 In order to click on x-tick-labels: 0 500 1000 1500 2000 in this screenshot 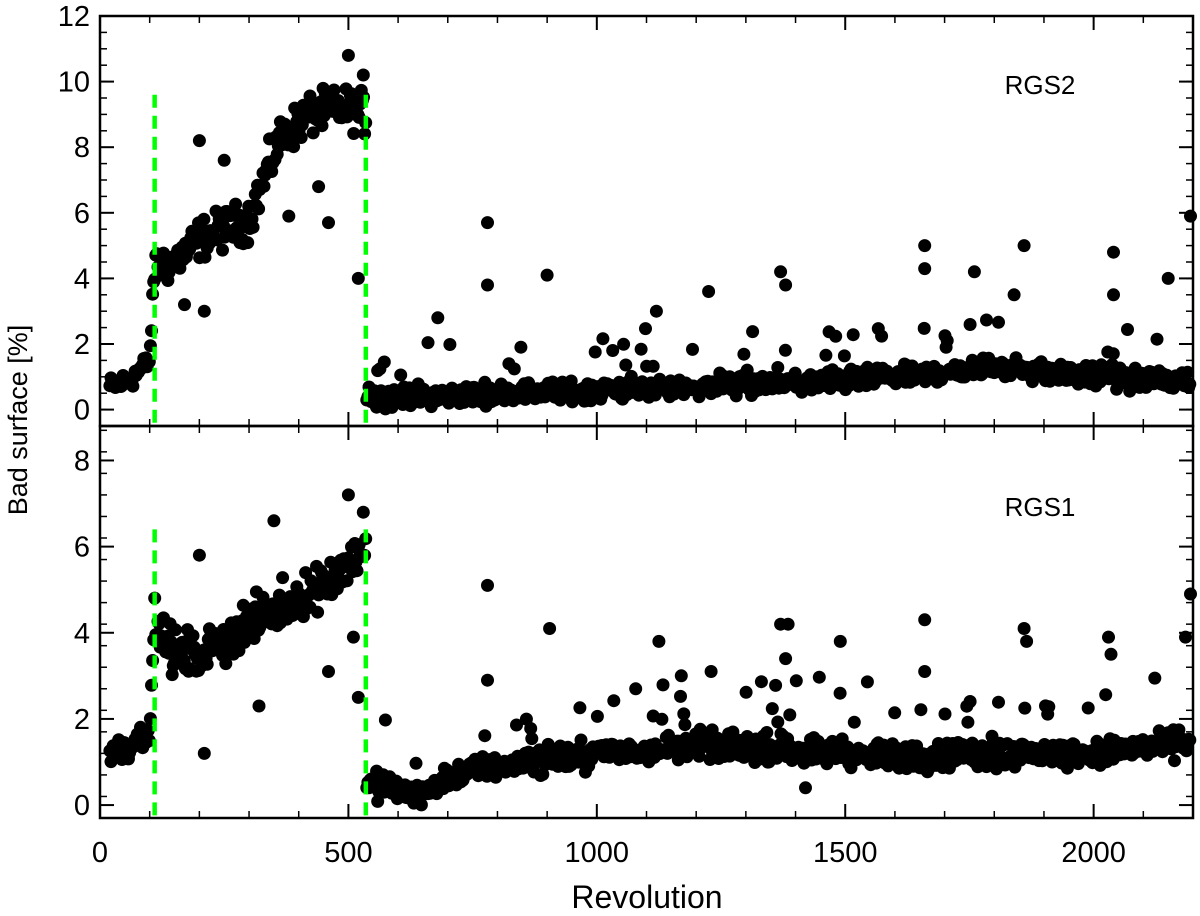, I will do `click(609, 853)`.